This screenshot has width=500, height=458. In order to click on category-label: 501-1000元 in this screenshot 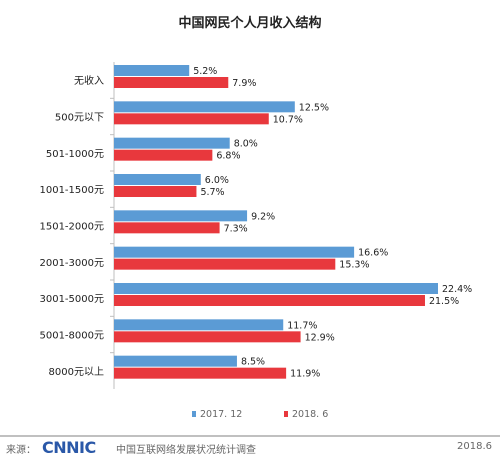, I will do `click(75, 154)`.